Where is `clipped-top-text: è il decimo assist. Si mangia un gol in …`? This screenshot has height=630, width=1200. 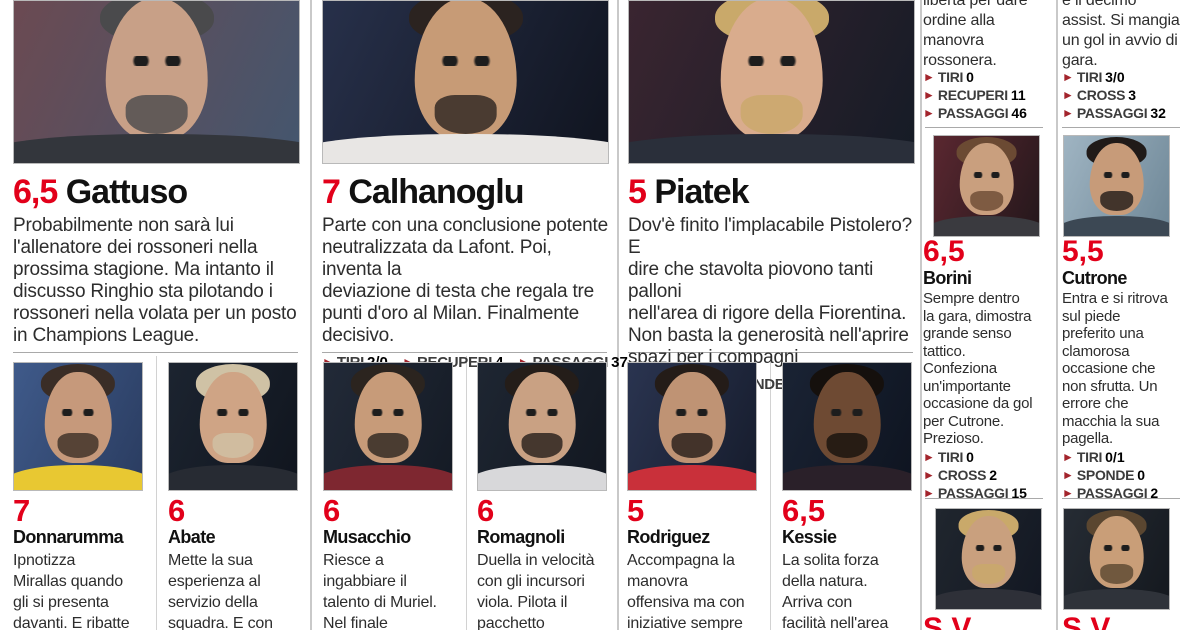 clipped-top-text: è il decimo assist. Si mangia un gol in … is located at coordinates (1121, 34).